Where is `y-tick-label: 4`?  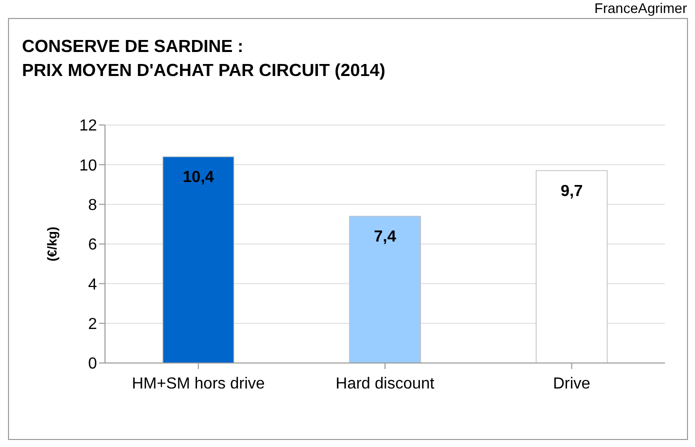 y-tick-label: 4 is located at coordinates (93, 285).